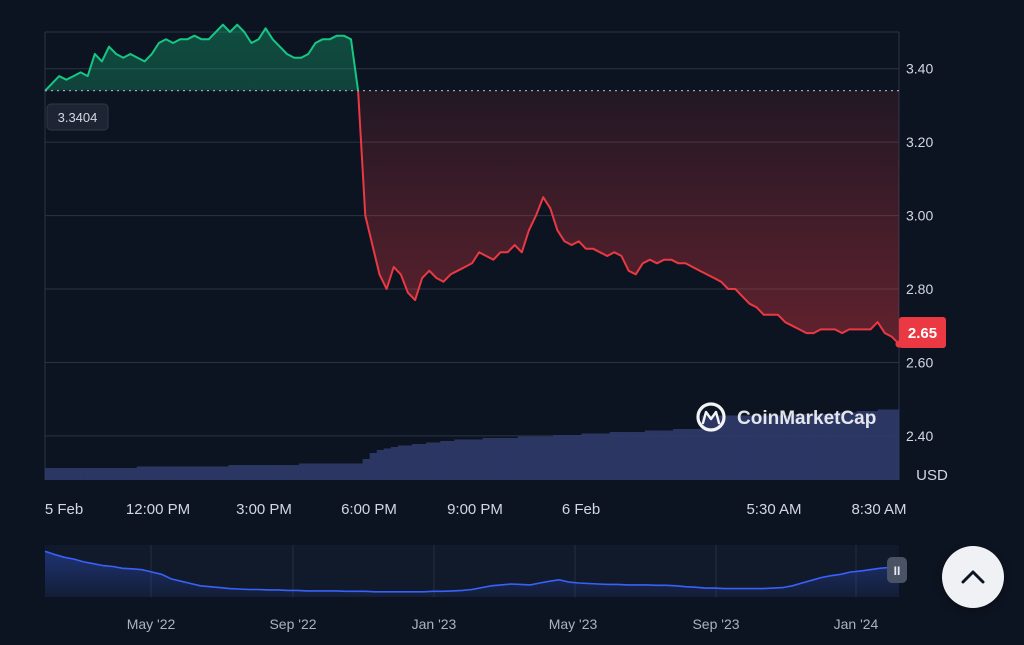 The width and height of the screenshot is (1024, 645). I want to click on scroll-to-top-button, so click(973, 577).